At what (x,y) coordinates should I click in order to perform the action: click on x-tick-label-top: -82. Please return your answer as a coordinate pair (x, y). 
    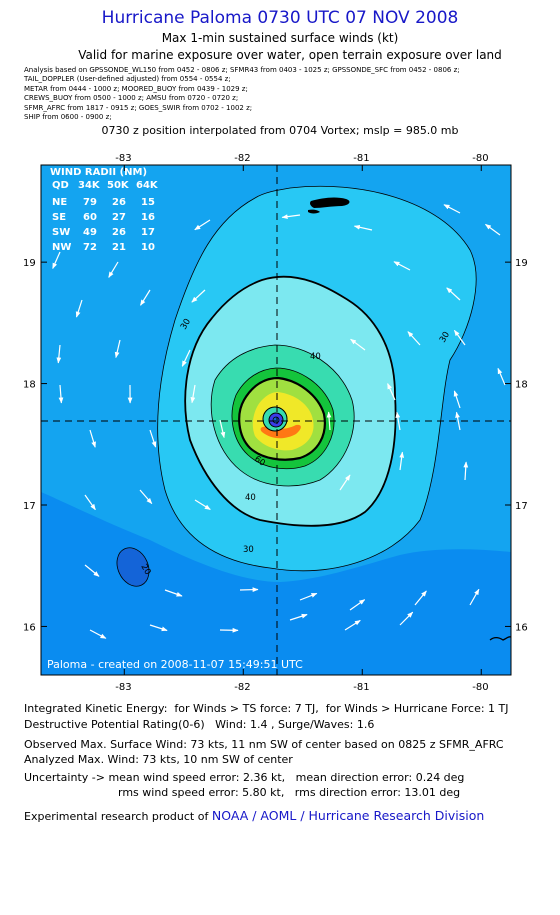
    Looking at the image, I should click on (242, 158).